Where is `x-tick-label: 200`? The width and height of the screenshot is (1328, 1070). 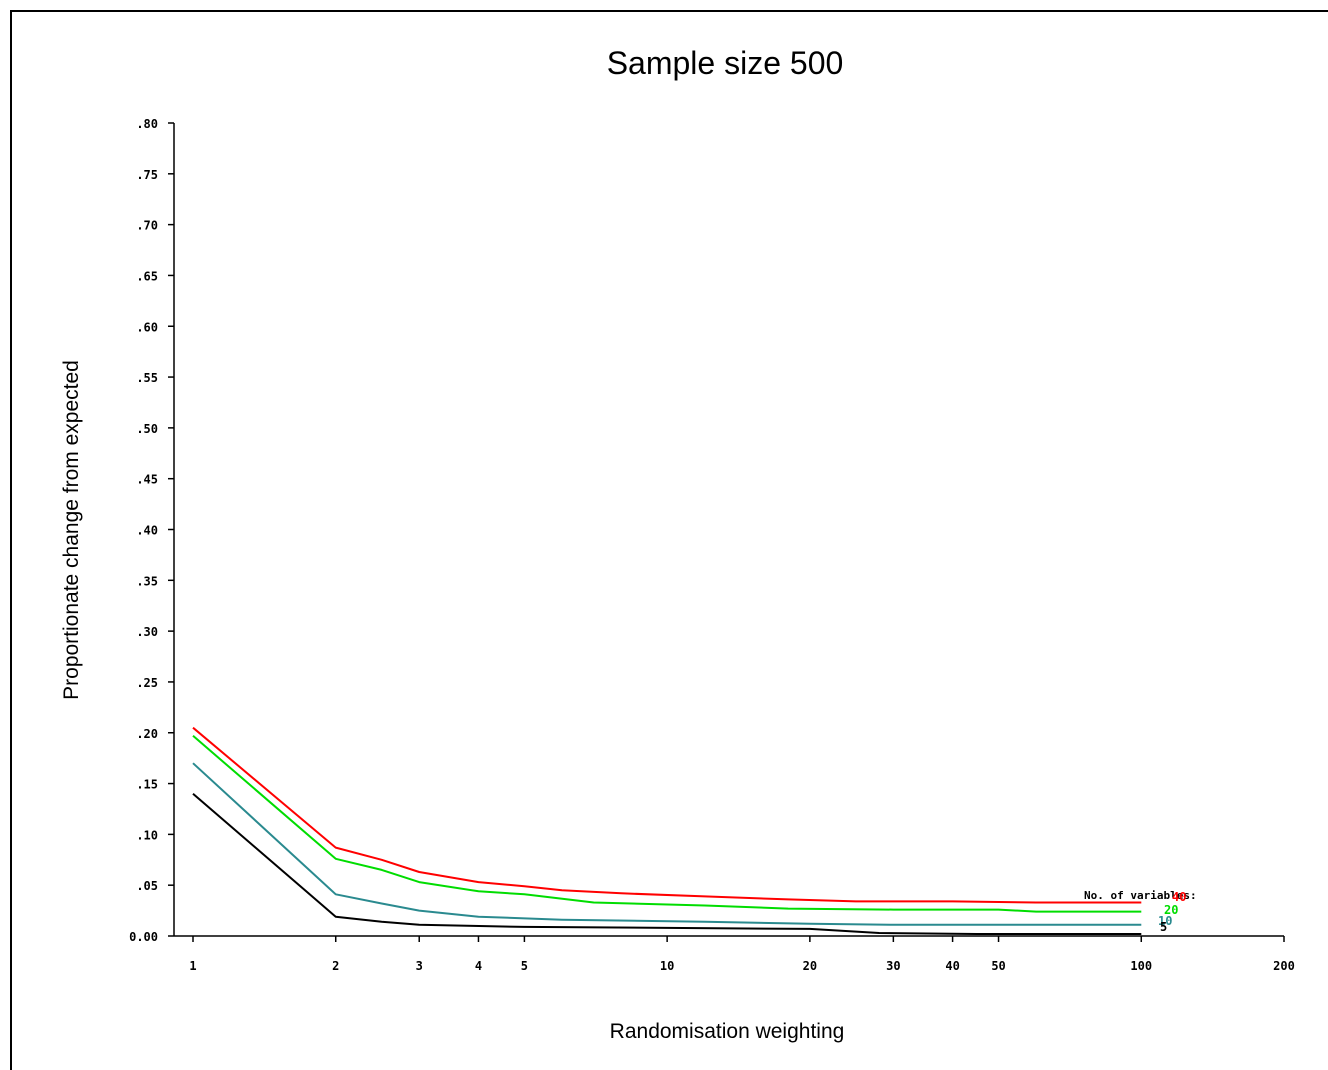 x-tick-label: 200 is located at coordinates (1284, 966).